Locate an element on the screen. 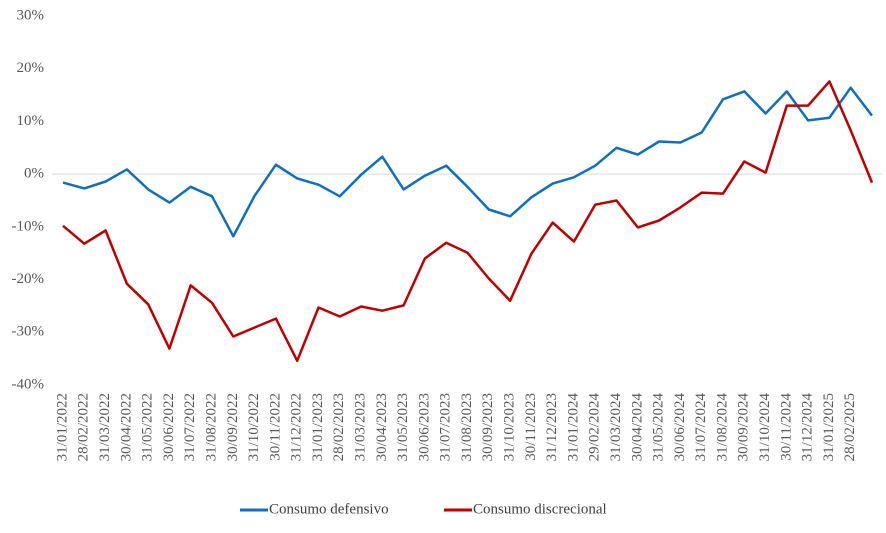 Image resolution: width=886 pixels, height=533 pixels. x-tick-label: 28/02/2025 is located at coordinates (850, 427).